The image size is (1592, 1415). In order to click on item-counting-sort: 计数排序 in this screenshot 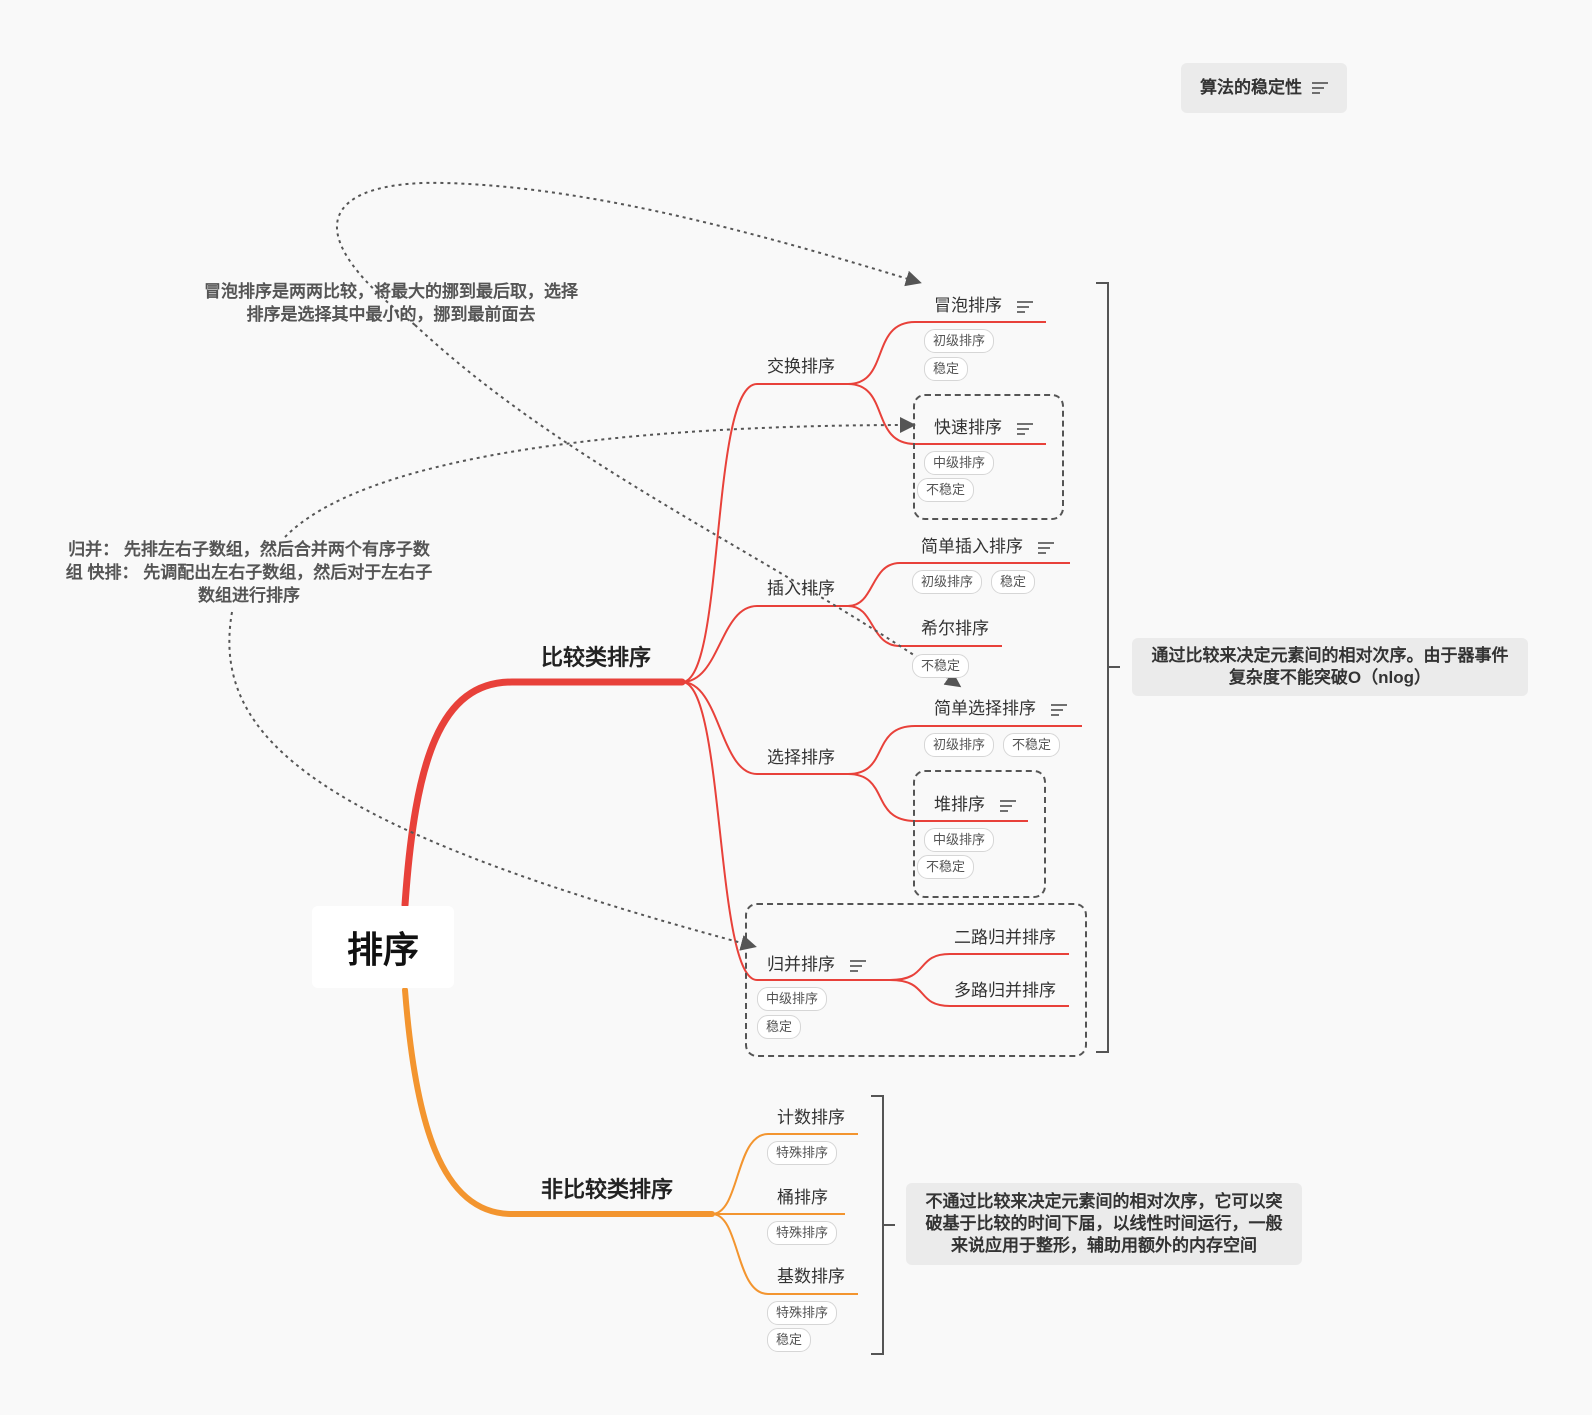, I will do `click(811, 1117)`.